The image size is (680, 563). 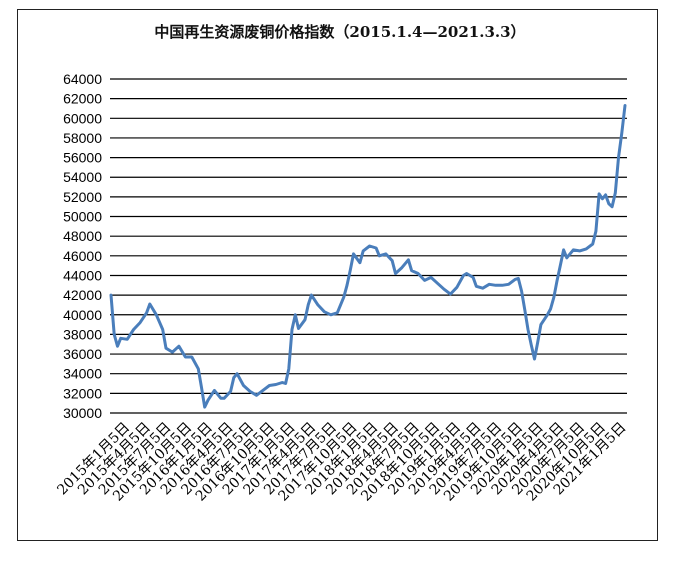 What do you see at coordinates (82, 393) in the screenshot?
I see `y-tick-label: 32000` at bounding box center [82, 393].